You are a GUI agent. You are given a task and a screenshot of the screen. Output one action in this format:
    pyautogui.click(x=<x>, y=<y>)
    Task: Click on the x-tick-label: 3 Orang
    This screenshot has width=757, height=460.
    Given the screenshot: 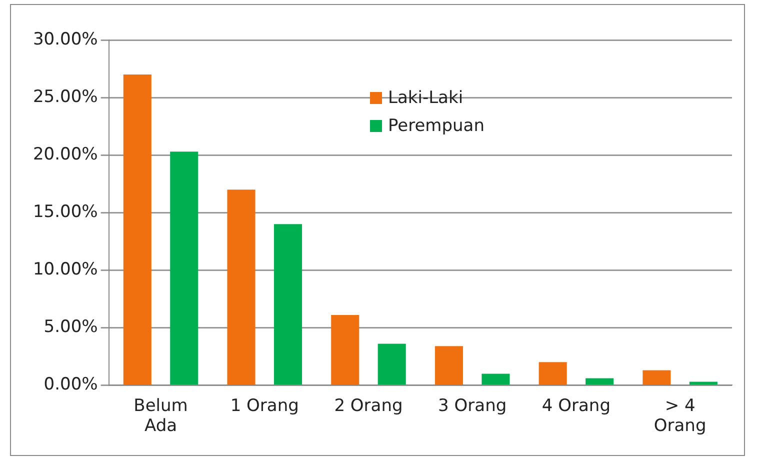 What is the action you would take?
    pyautogui.click(x=472, y=406)
    